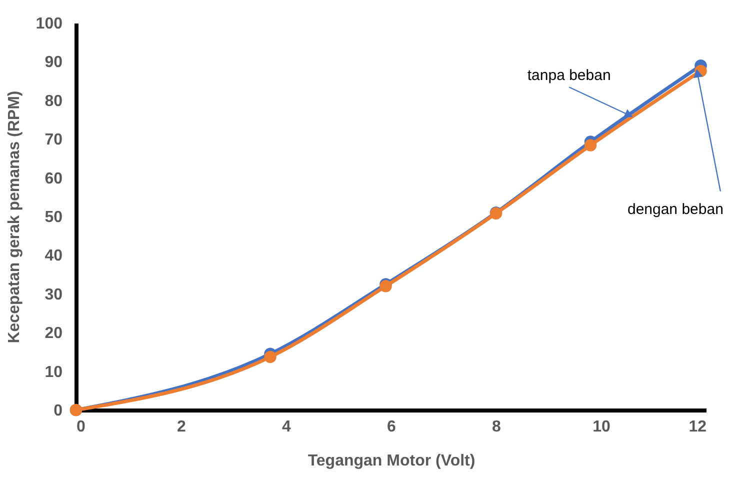  I want to click on y-tick-label: 40, so click(53, 256).